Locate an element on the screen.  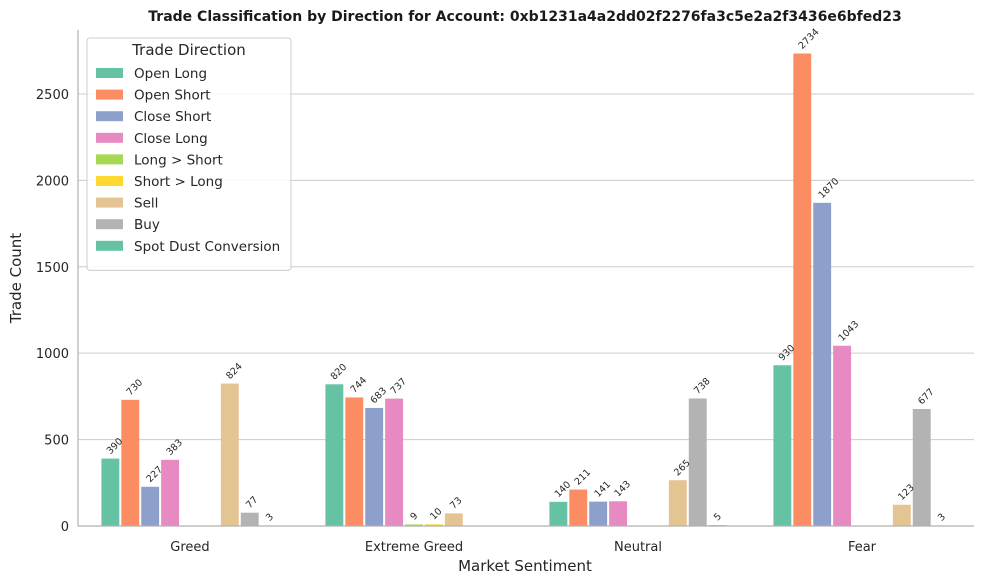
legend-box is located at coordinates (189, 154).